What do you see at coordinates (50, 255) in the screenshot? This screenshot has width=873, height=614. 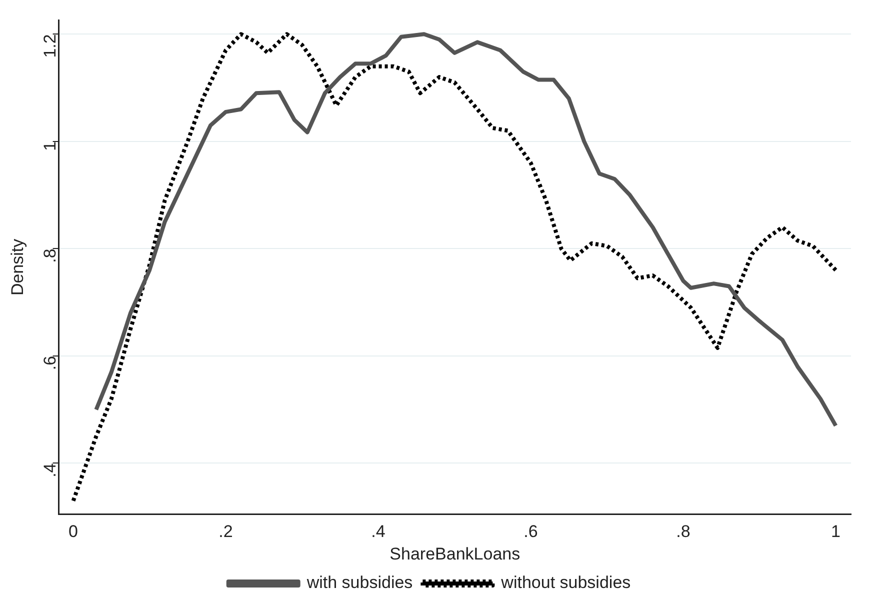 I see `y-tick-label: .8` at bounding box center [50, 255].